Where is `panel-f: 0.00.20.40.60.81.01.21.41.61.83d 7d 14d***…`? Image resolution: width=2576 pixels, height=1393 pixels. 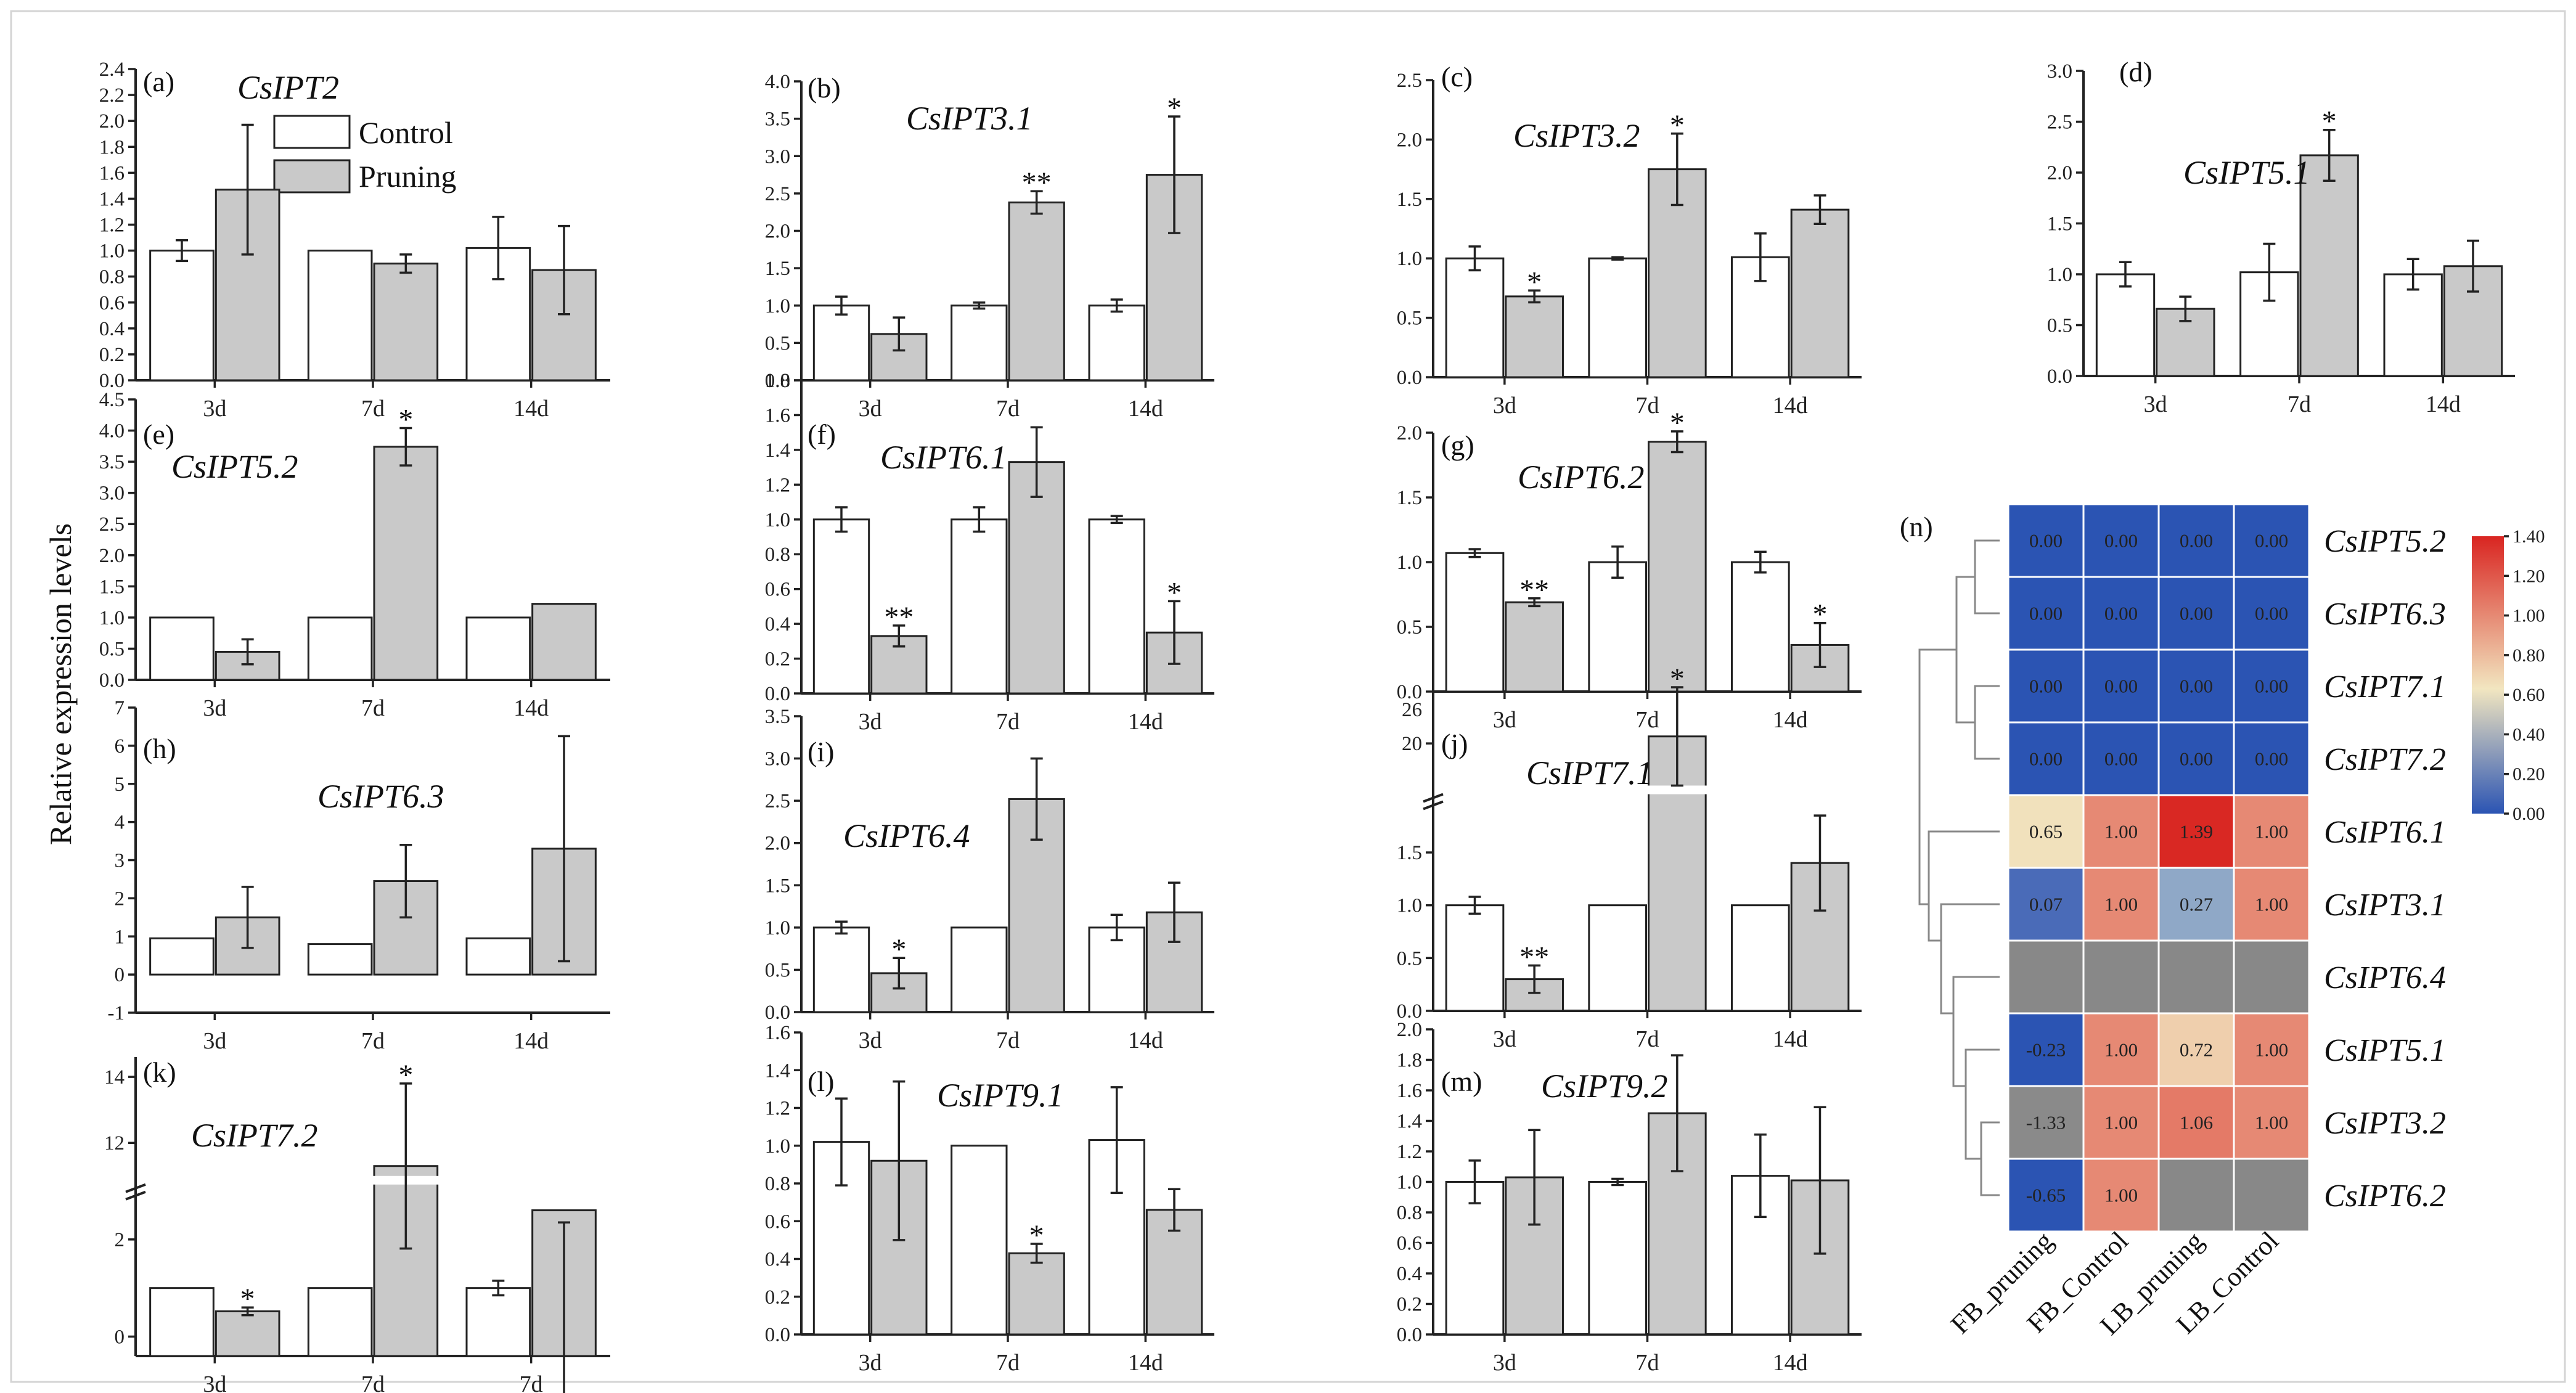
panel-f: 0.00.20.40.60.81.01.21.41.61.83d 7d 14d***… is located at coordinates (989, 553).